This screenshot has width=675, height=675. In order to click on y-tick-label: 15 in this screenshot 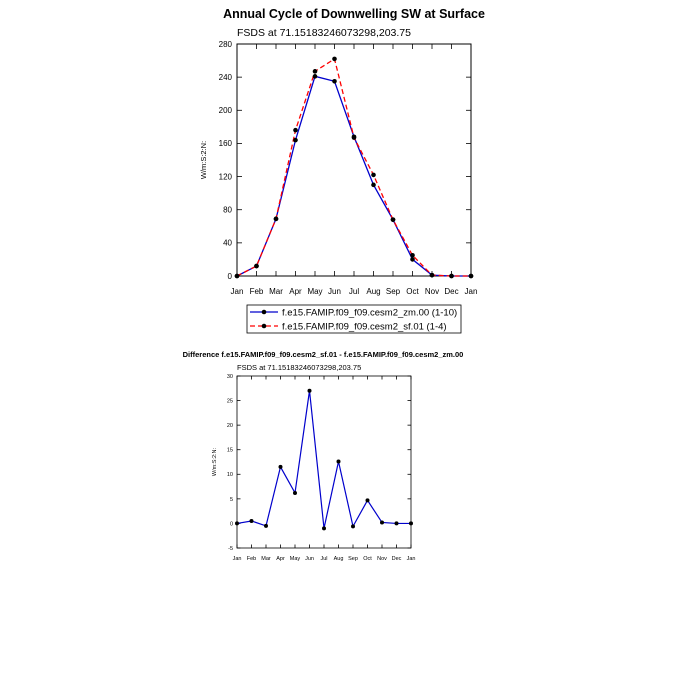, I will do `click(230, 451)`.